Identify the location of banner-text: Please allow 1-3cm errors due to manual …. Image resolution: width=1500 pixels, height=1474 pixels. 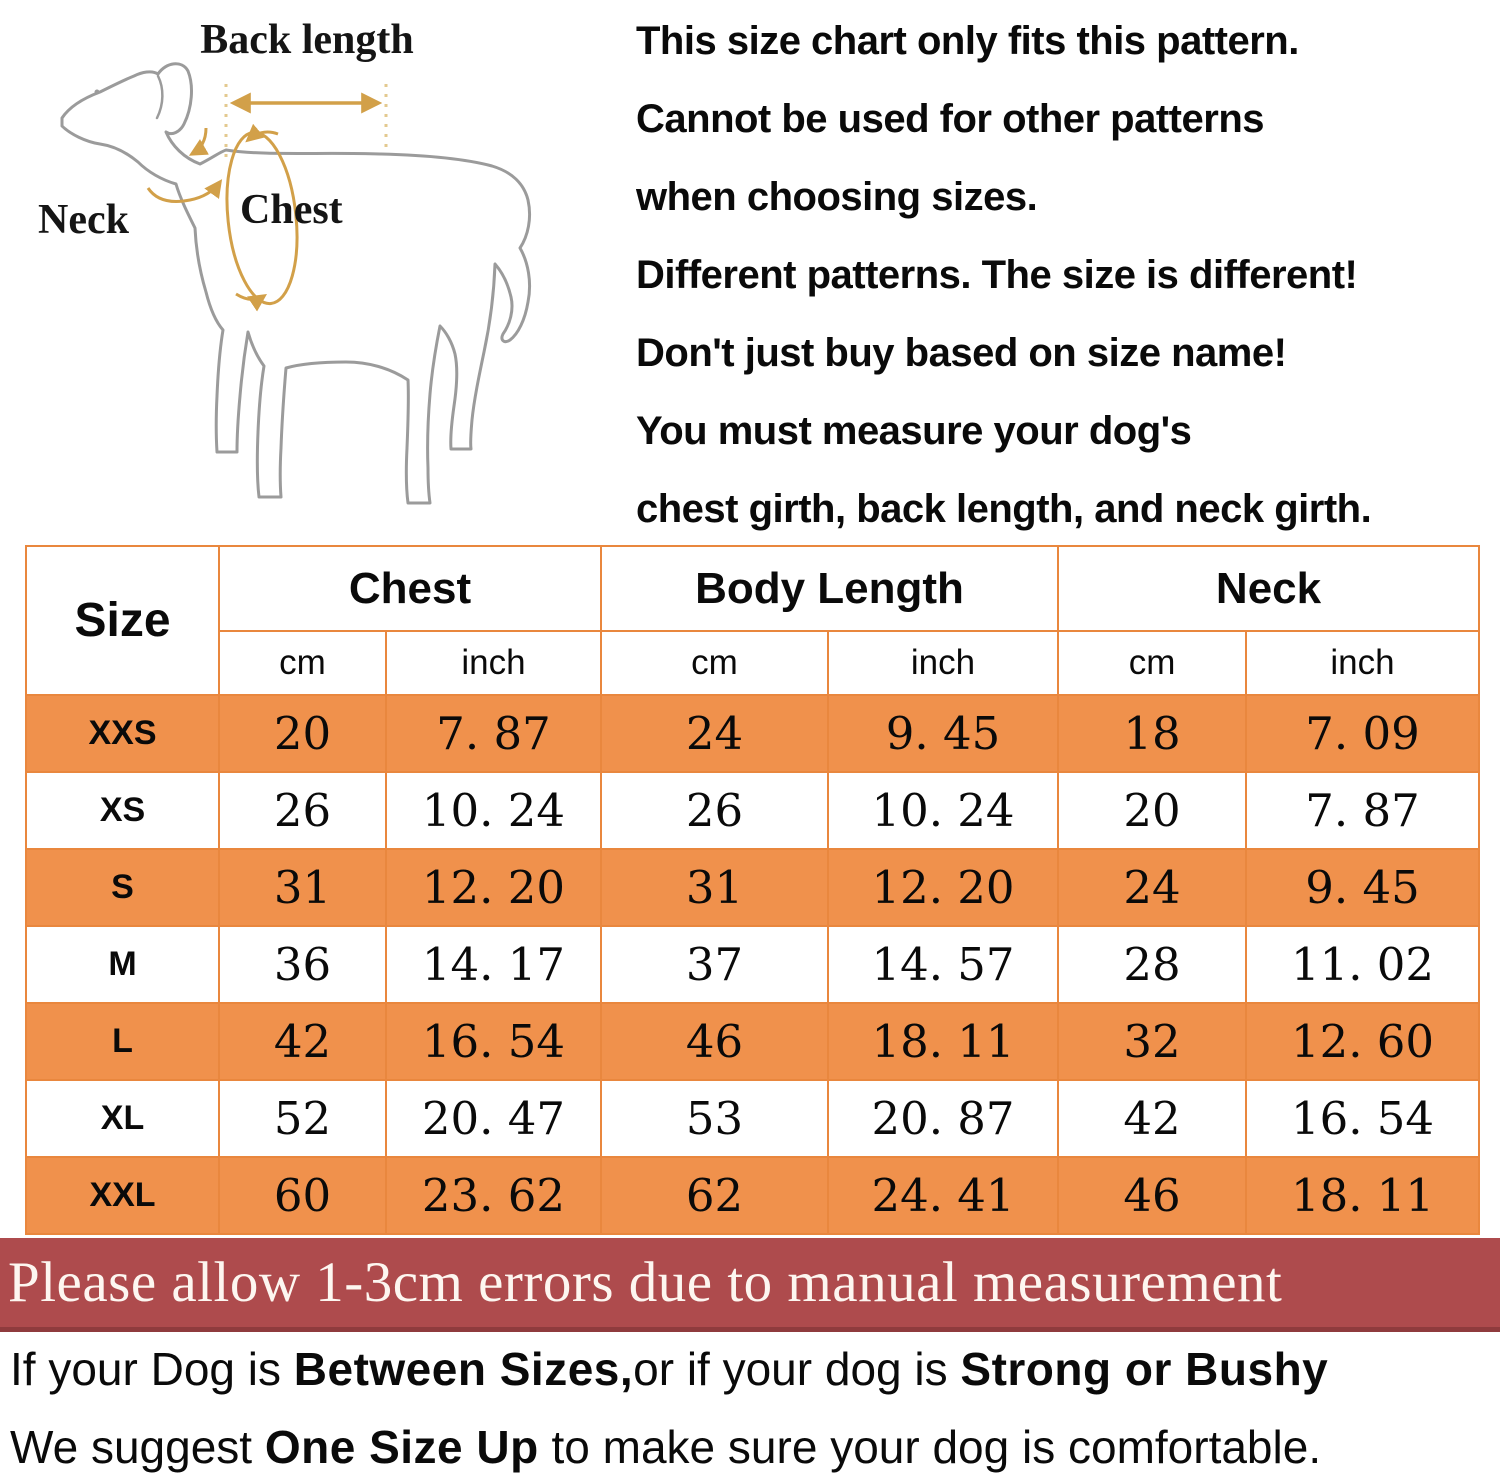
(645, 1282).